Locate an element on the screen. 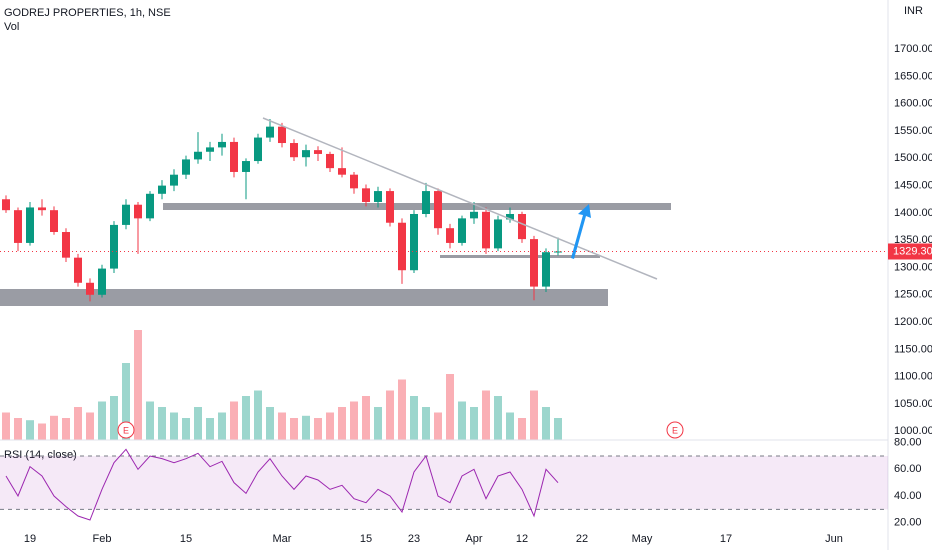  y-tick-label: 1600.00 is located at coordinates (913, 104).